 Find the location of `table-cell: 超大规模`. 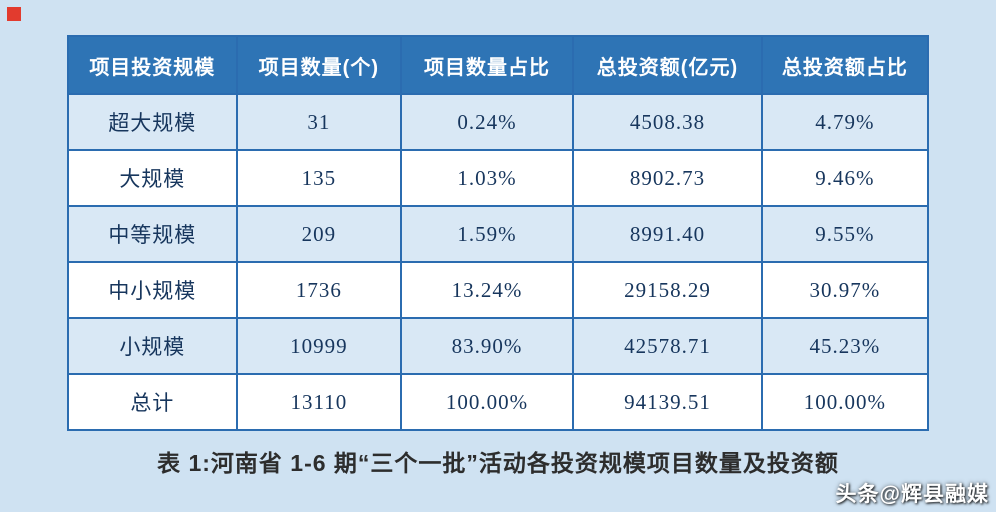

table-cell: 超大规模 is located at coordinates (152, 122).